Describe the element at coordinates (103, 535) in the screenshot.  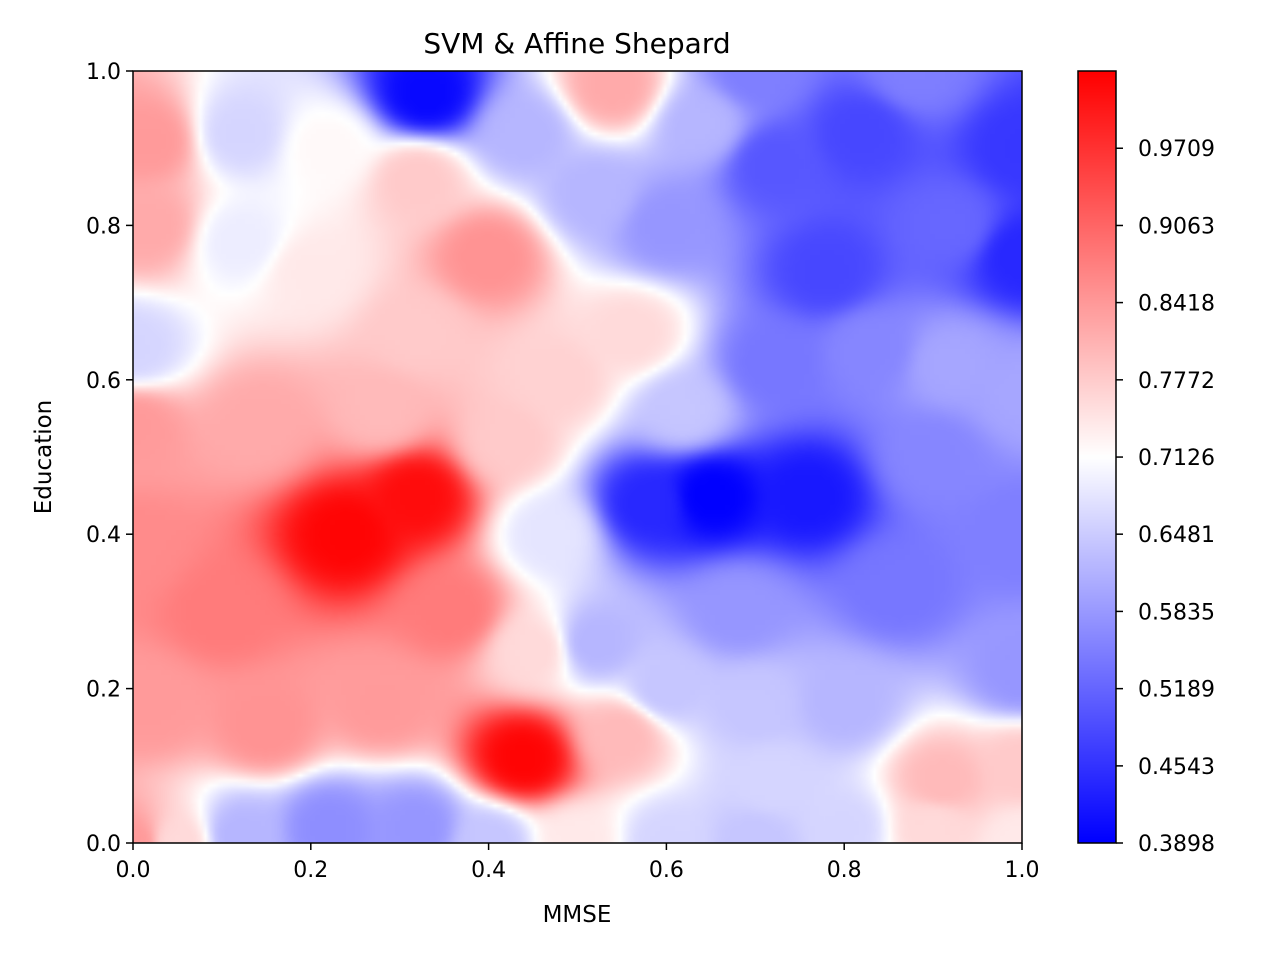
I see `y-tick-label: 0.4` at that location.